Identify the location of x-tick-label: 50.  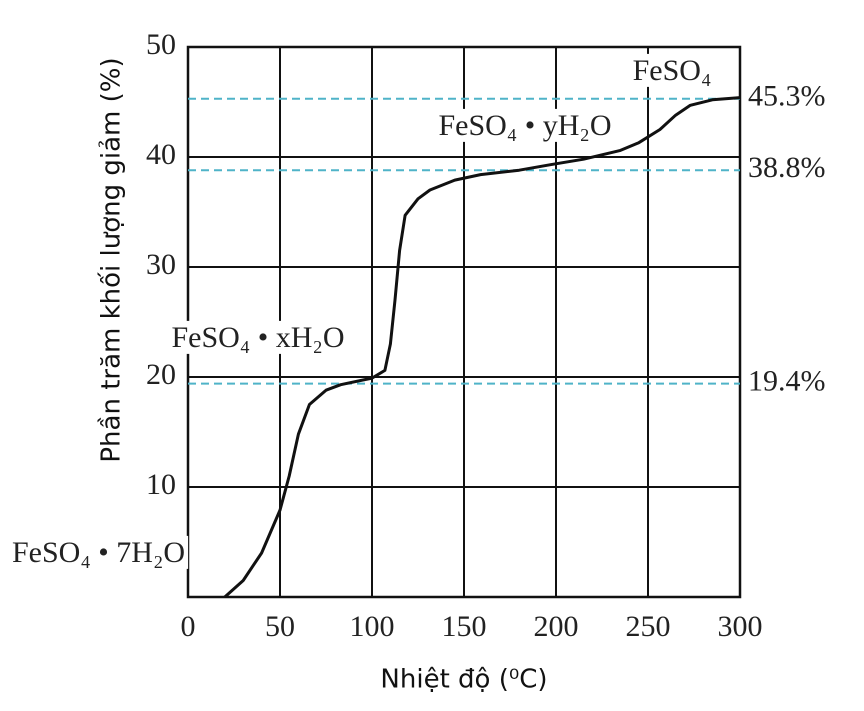
(280, 626).